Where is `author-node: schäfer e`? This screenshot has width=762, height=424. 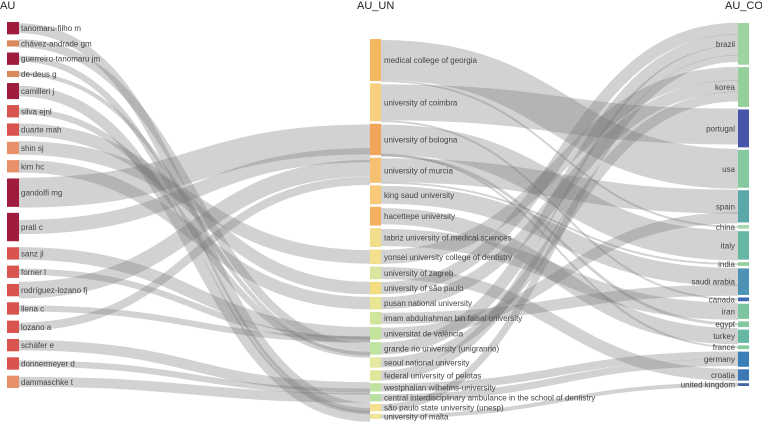 author-node: schäfer e is located at coordinates (30, 345).